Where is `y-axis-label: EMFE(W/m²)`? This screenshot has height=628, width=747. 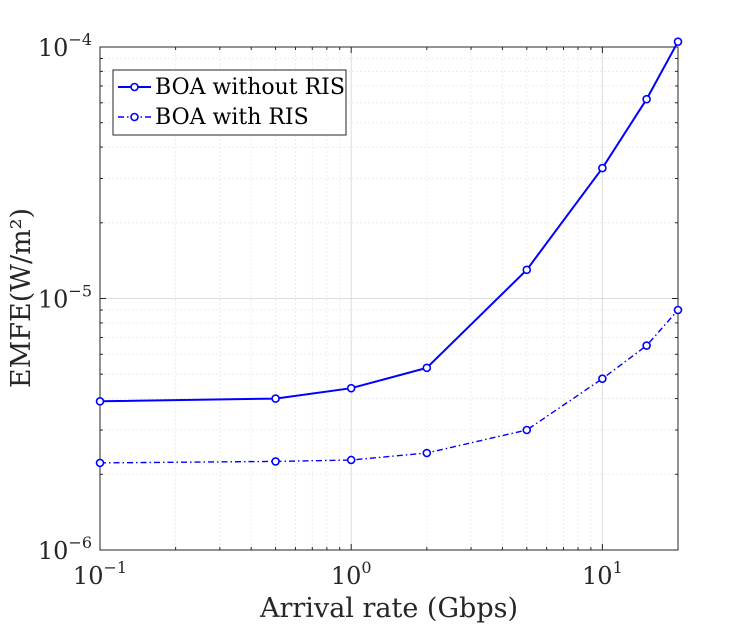 y-axis-label: EMFE(W/m²) is located at coordinates (21, 298).